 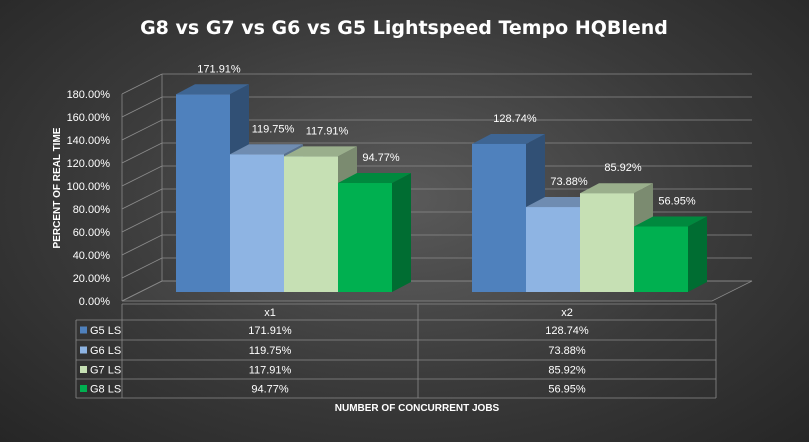 What do you see at coordinates (89, 164) in the screenshot?
I see `y-tick-label: 120.00%` at bounding box center [89, 164].